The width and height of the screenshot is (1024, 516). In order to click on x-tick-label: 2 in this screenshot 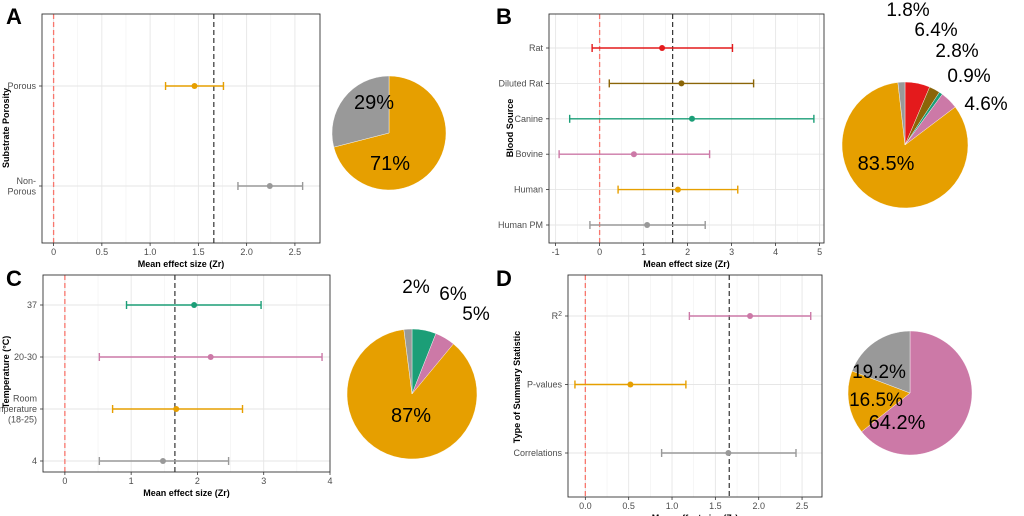, I will do `click(197, 481)`.